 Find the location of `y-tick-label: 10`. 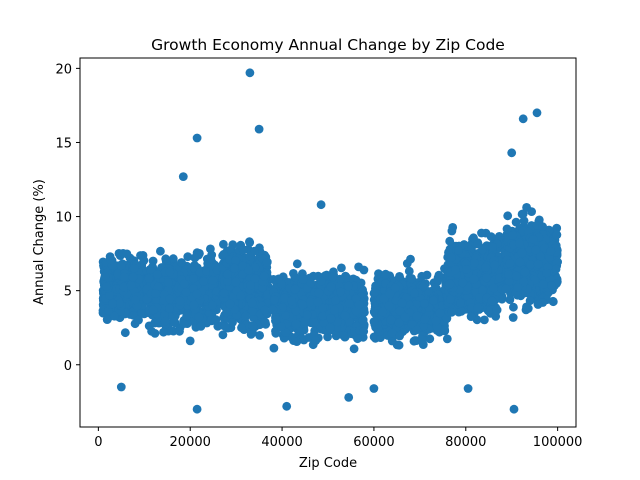

y-tick-label: 10 is located at coordinates (63, 218).